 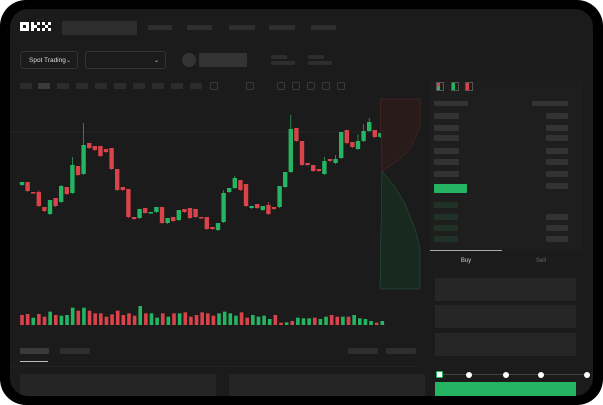 I want to click on market-label: Spot Trading, so click(x=47, y=60).